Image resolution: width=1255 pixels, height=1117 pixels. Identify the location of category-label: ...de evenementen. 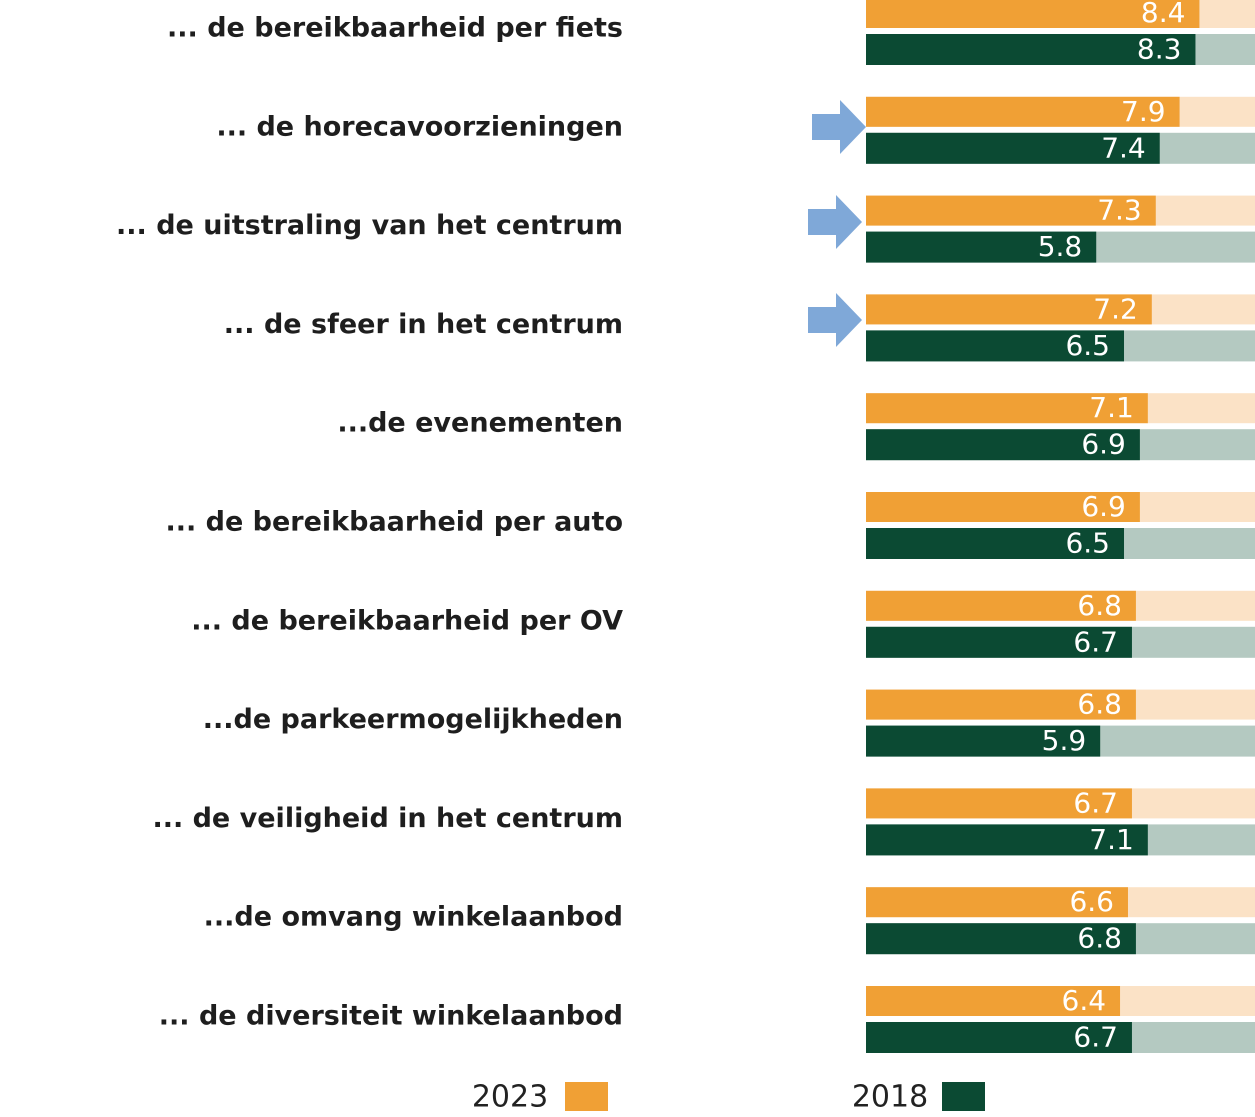
(480, 423).